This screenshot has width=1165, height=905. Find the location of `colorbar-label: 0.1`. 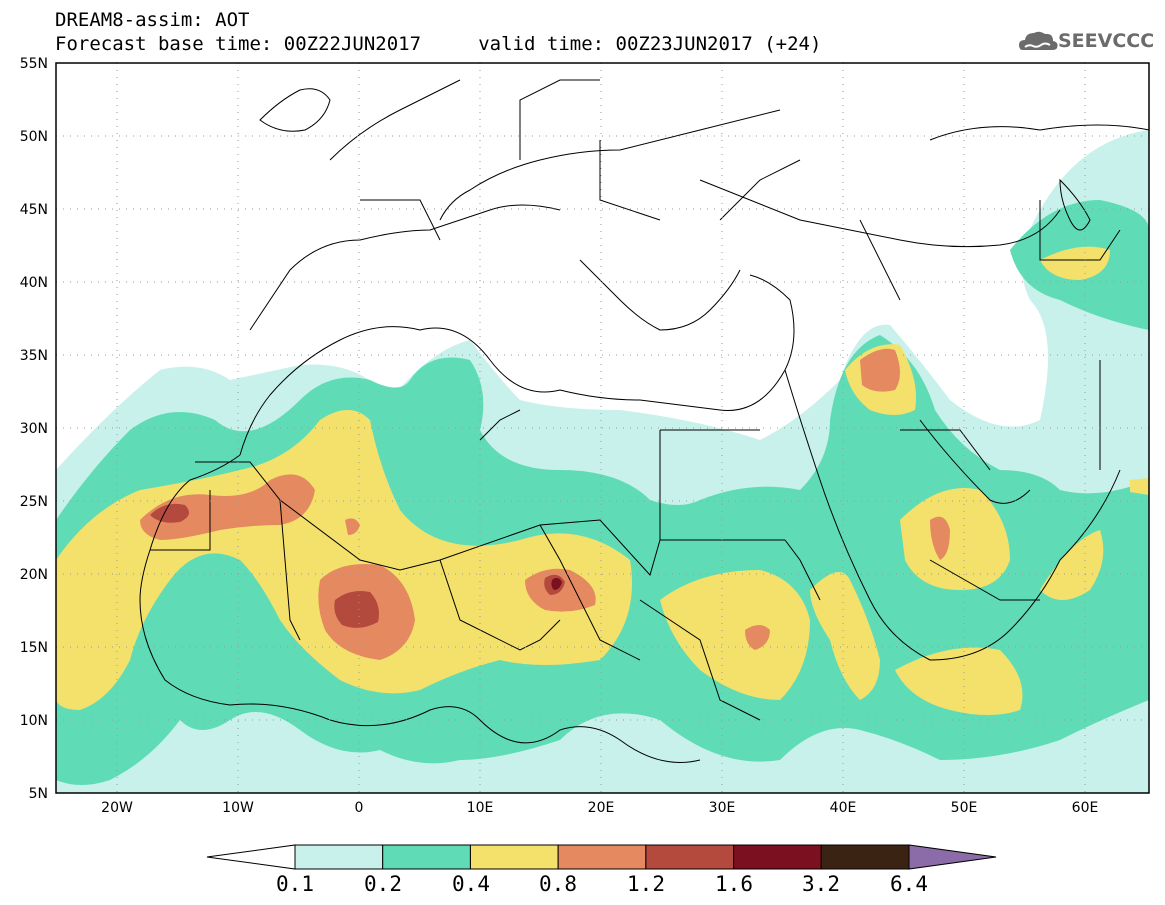

colorbar-label: 0.1 is located at coordinates (295, 884).